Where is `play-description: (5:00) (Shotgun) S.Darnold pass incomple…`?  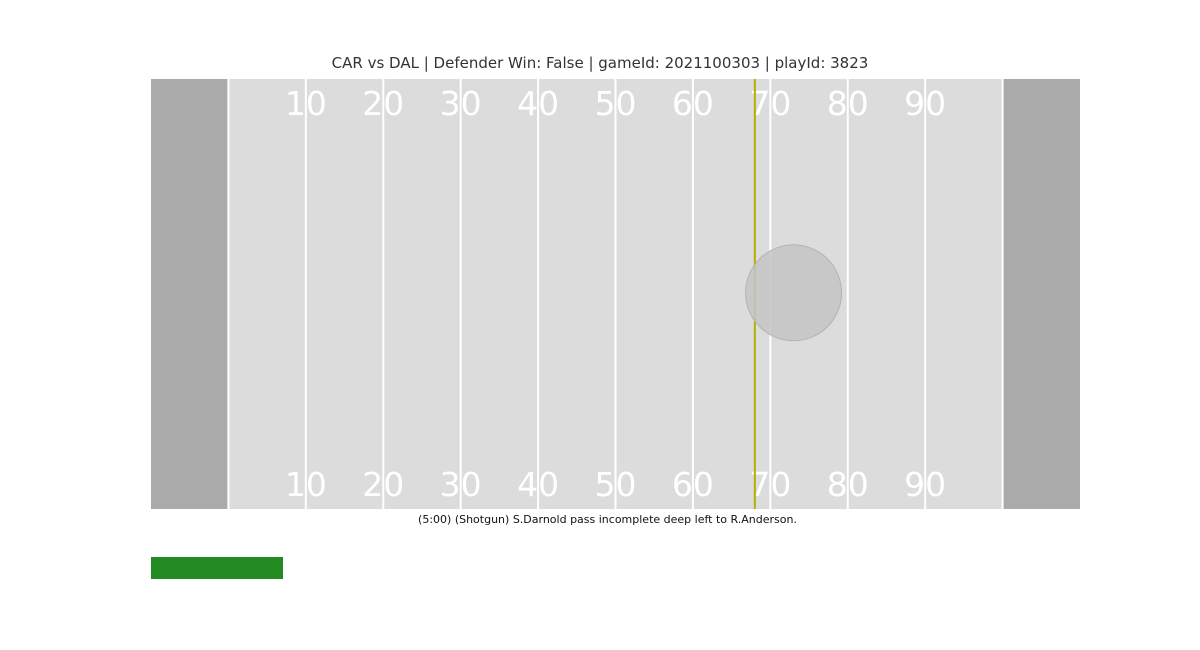 play-description: (5:00) (Shotgun) S.Darnold pass incomple… is located at coordinates (607, 519).